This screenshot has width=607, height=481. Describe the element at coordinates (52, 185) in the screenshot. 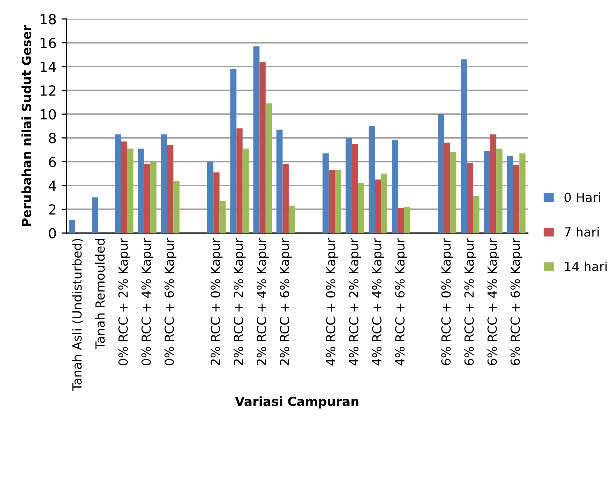

I see `y-tick-label: 4` at that location.